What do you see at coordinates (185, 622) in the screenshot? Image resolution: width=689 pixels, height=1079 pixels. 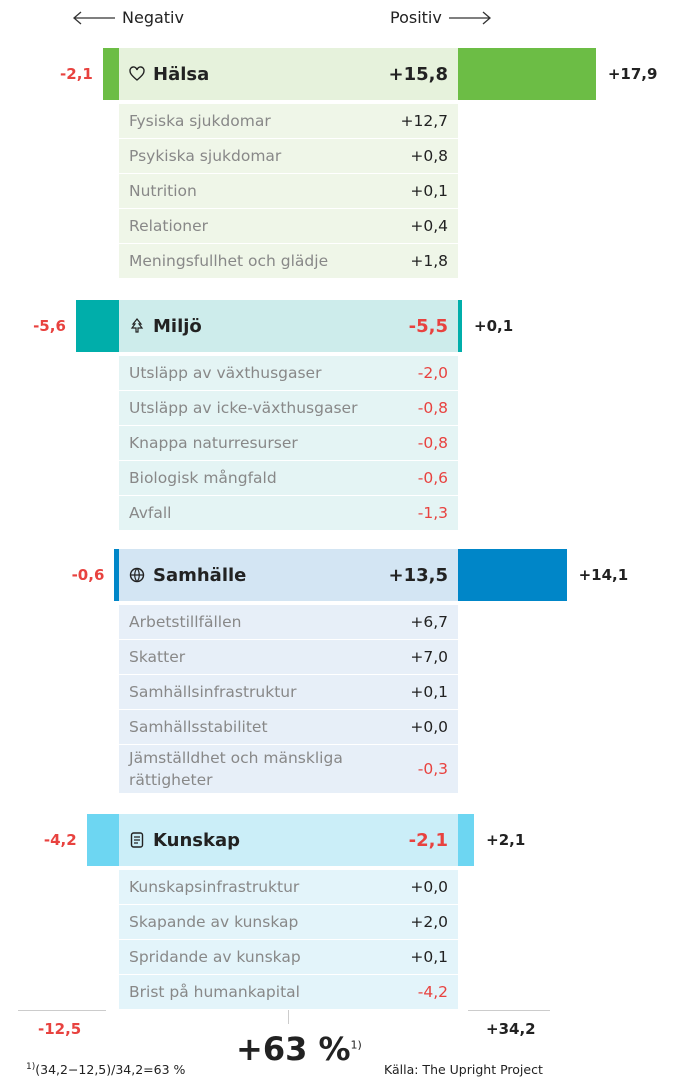 I see `item-label: Arbetstillfällen` at bounding box center [185, 622].